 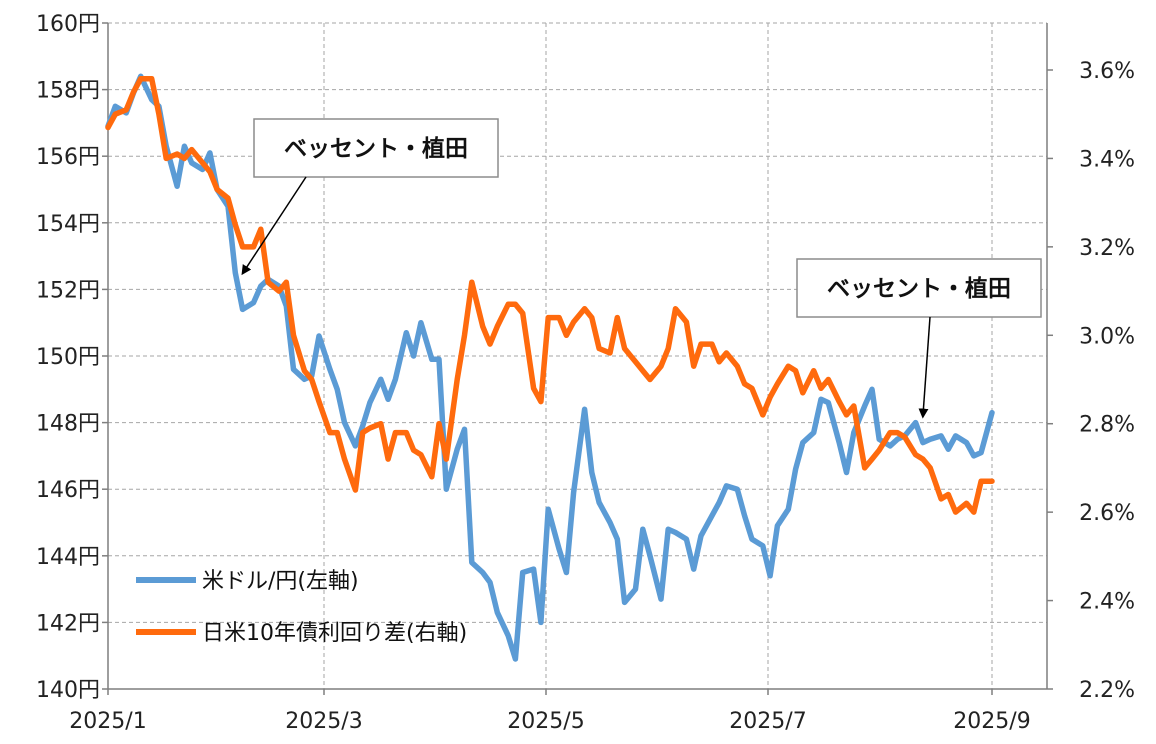 What do you see at coordinates (68, 24) in the screenshot?
I see `left-tick-label: 160円` at bounding box center [68, 24].